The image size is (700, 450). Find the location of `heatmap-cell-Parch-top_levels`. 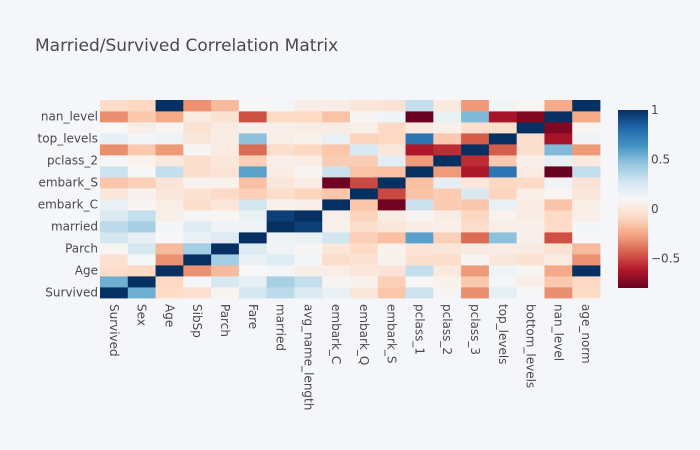

heatmap-cell-Parch-top_levels is located at coordinates (503, 249).